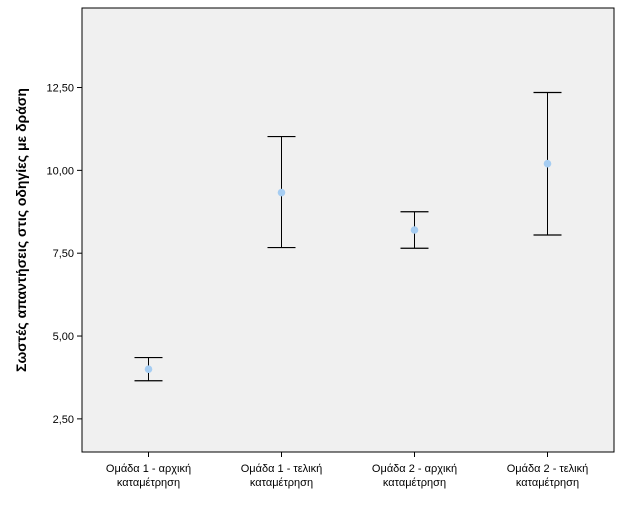 This screenshot has width=626, height=506. I want to click on y-axis: 2,50 5,00 7,50 10,00 12,50, so click(64, 254).